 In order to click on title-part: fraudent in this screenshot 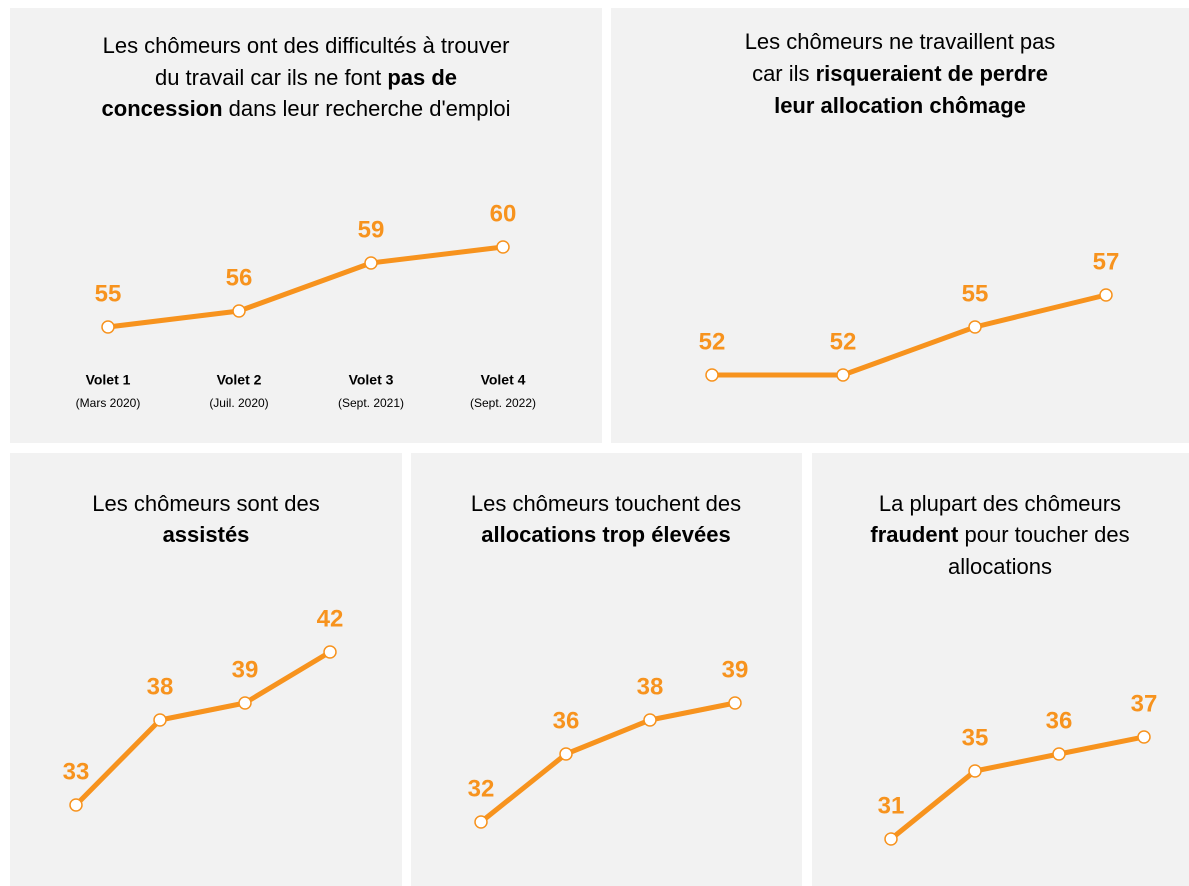, I will do `click(914, 534)`.